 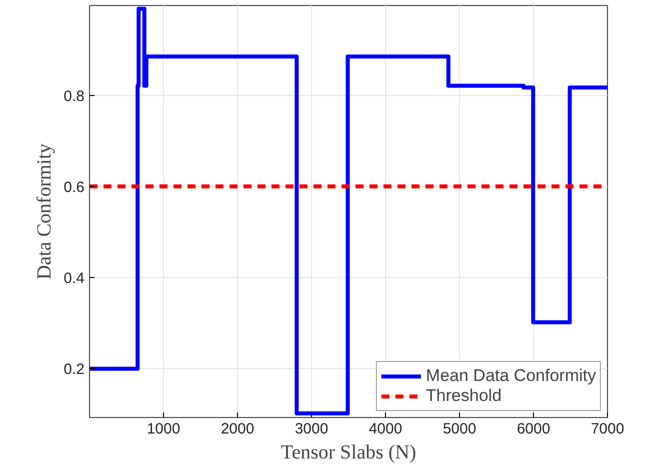 What do you see at coordinates (74, 96) in the screenshot?
I see `y-tick-label: 0.8` at bounding box center [74, 96].